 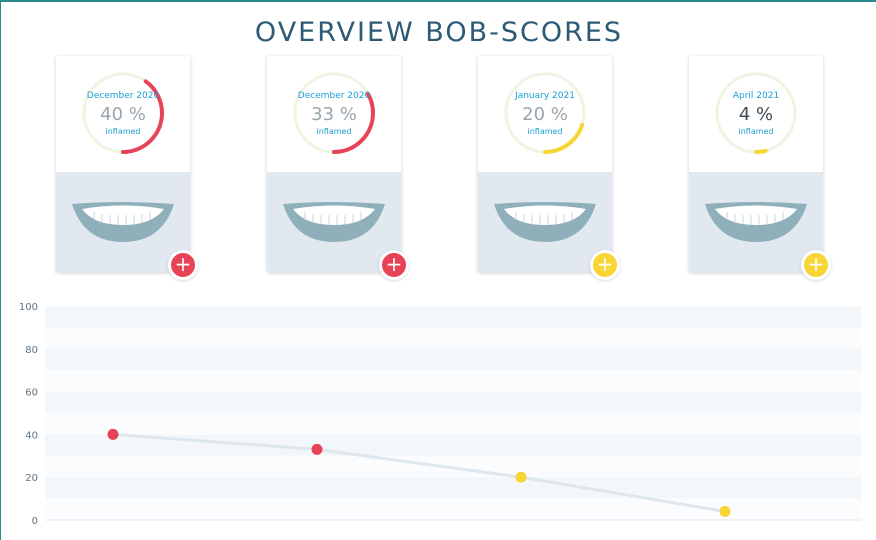 I want to click on y-tick-label: 100, so click(x=28, y=307).